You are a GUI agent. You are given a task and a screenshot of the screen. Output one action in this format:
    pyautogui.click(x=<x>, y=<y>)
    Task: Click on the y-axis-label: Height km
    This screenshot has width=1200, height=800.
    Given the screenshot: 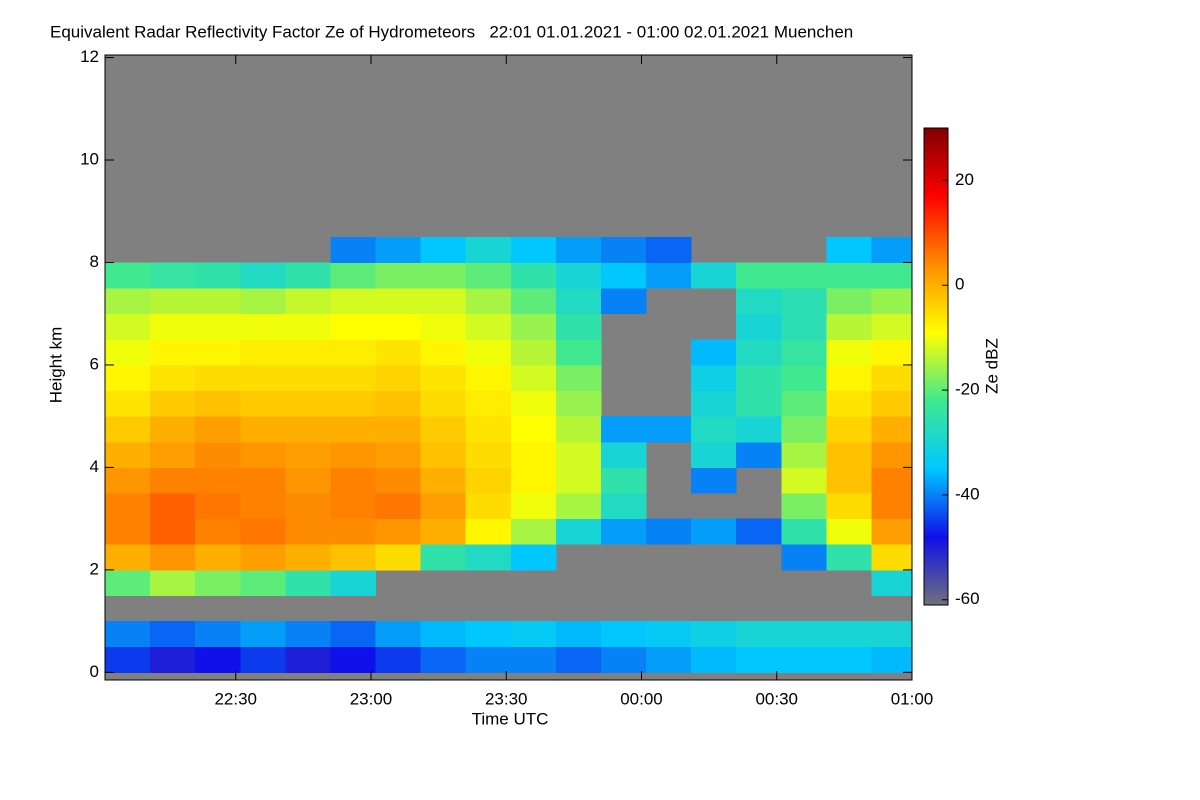 What is the action you would take?
    pyautogui.click(x=55, y=365)
    